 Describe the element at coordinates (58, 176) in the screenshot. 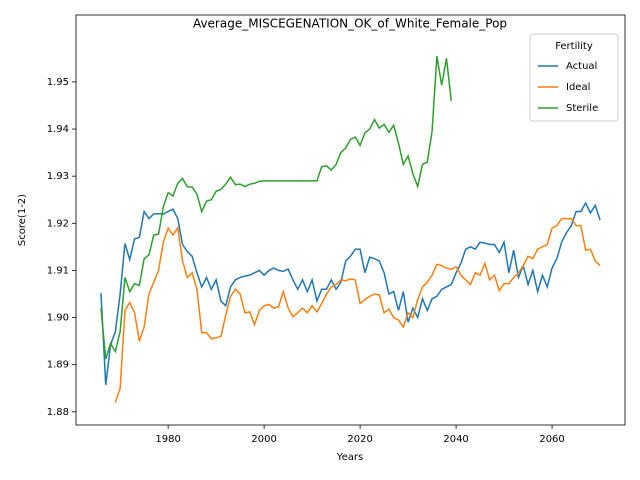

I see `y-tick-label: 1.93` at that location.